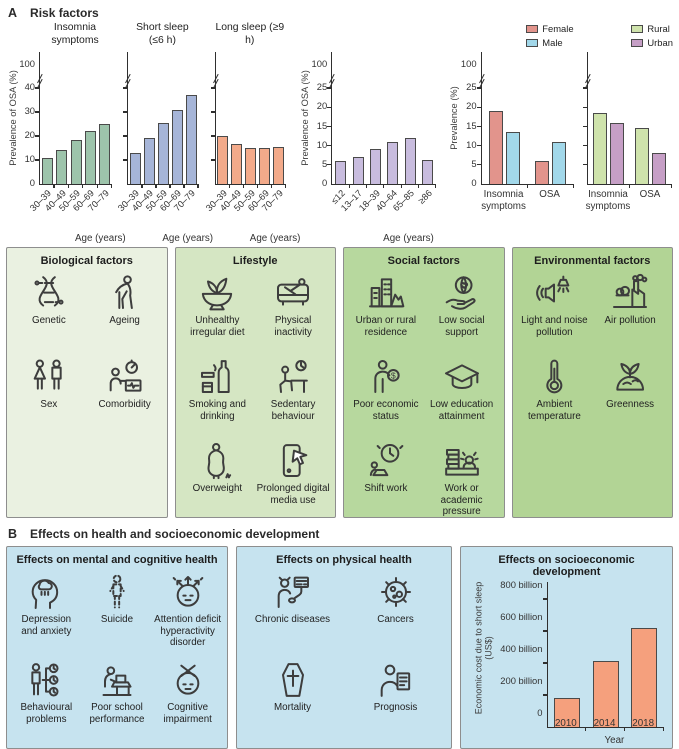  Describe the element at coordinates (630, 293) in the screenshot. I see `air-pollution-icon` at that location.